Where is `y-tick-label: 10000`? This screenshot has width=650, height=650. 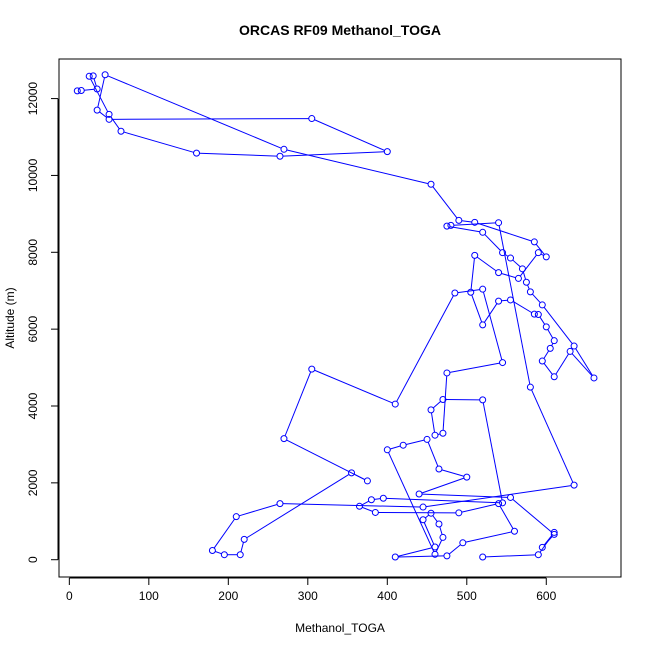
y-tick-label: 10000 is located at coordinates (33, 175).